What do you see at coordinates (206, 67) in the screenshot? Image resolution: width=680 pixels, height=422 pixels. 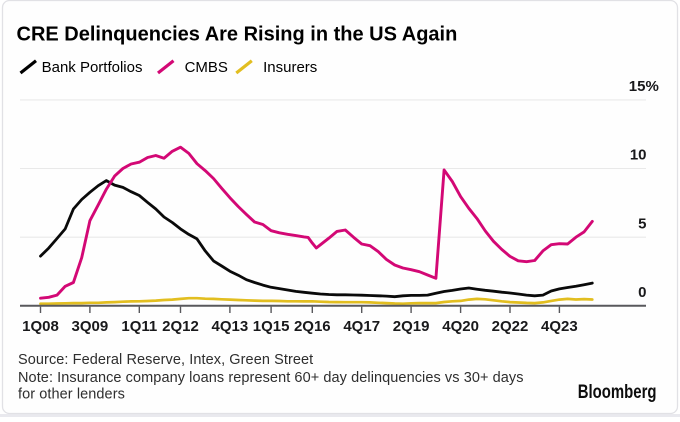 I see `svg-text: CMBS` at bounding box center [206, 67].